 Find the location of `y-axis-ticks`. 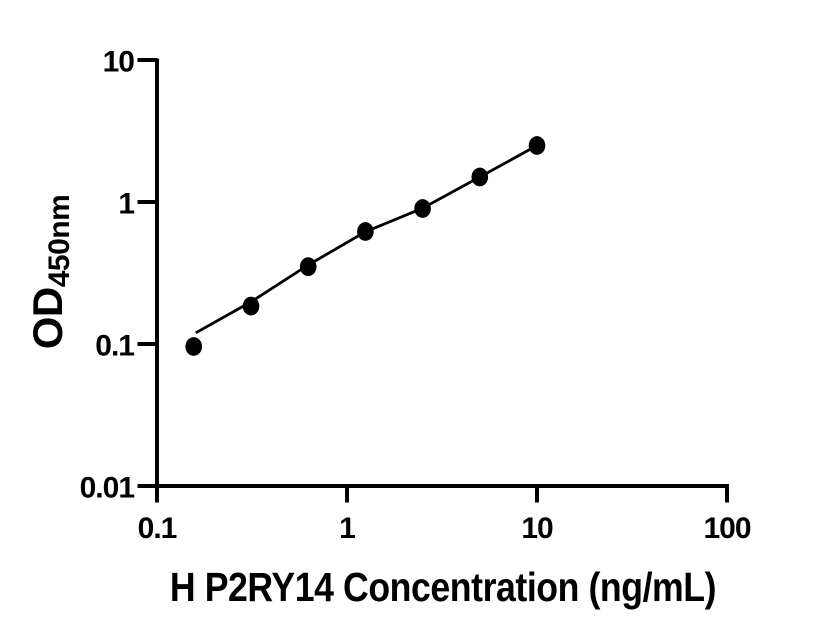

y-axis-ticks is located at coordinates (147, 273).